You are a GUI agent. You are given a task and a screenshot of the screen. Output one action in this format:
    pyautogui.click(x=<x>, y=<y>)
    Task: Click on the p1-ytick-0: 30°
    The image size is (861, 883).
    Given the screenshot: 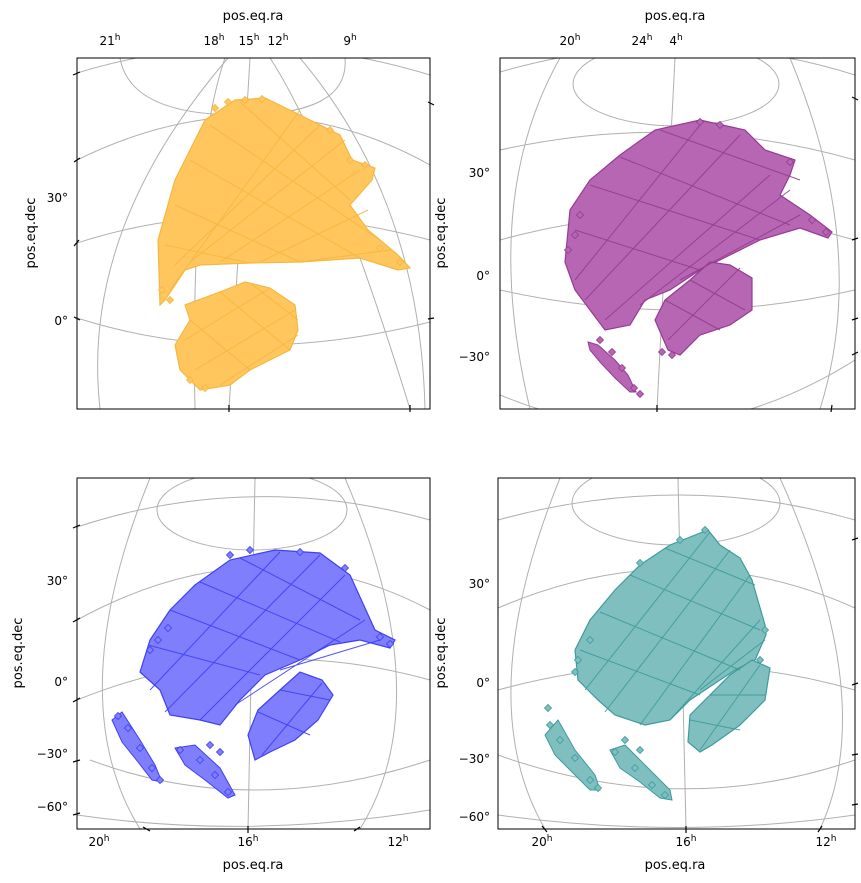 What is the action you would take?
    pyautogui.click(x=57, y=198)
    